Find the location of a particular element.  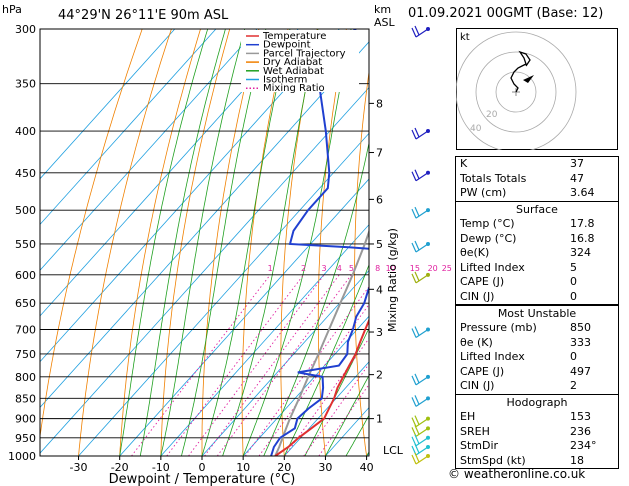

most-unstable-title: Most Unstable is located at coordinates (537, 313).